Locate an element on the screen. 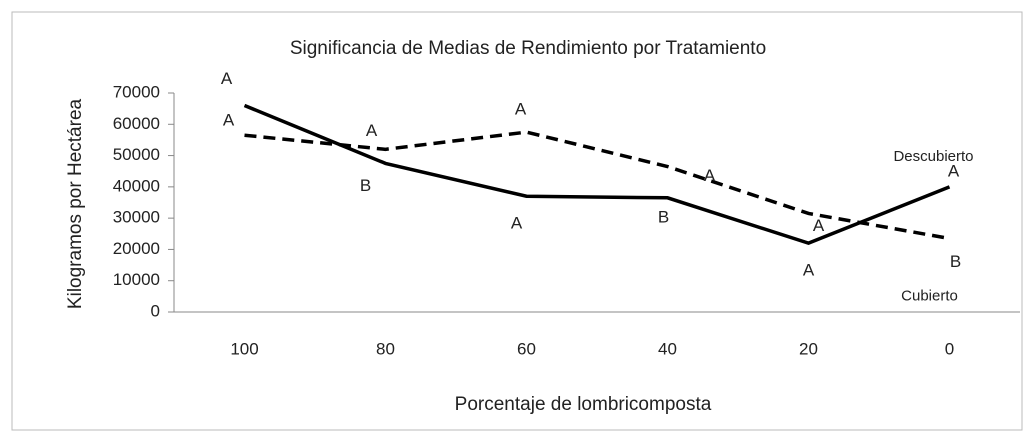 This screenshot has width=1030, height=437. x-tick-label: 20 is located at coordinates (808, 348).